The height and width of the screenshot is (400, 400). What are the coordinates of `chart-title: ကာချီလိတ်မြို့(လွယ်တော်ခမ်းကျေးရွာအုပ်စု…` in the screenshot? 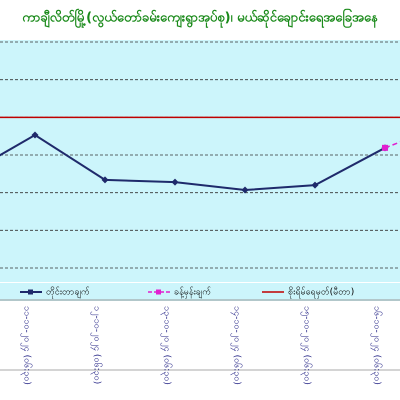 It's located at (200, 18).